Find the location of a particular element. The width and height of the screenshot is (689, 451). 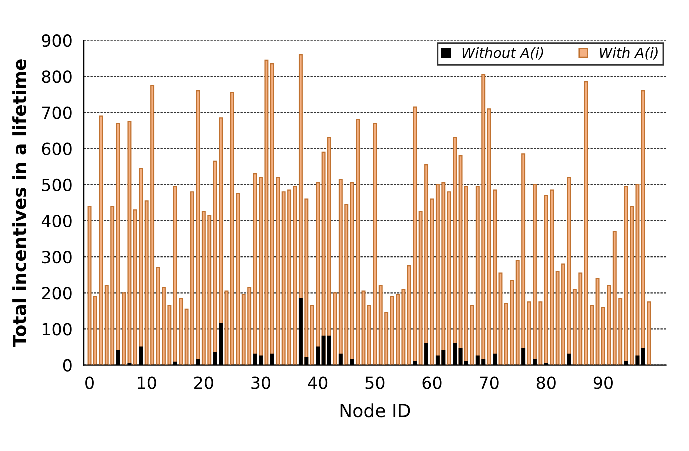

x-tick-label: 40 is located at coordinates (318, 383).